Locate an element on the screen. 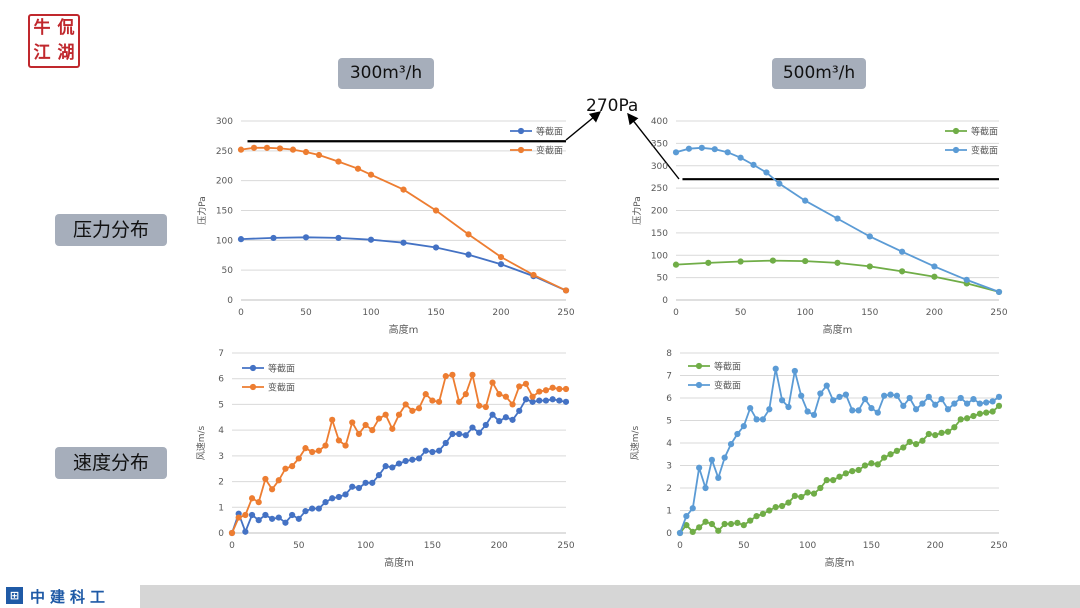  y-tick-label: 5 is located at coordinates (221, 405).